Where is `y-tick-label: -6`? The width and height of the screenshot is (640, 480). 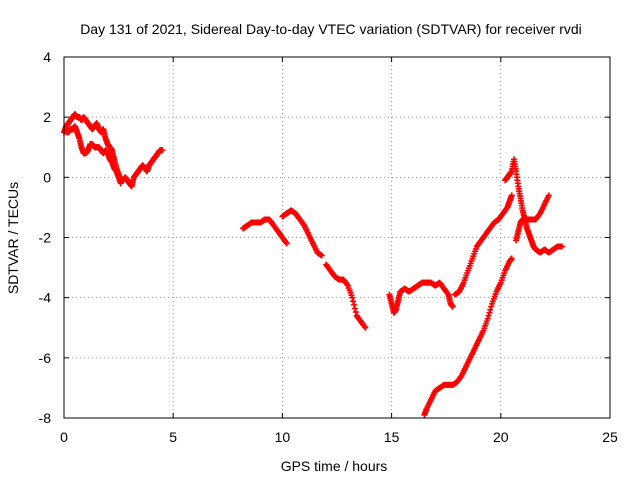
y-tick-label: -6 is located at coordinates (45, 358).